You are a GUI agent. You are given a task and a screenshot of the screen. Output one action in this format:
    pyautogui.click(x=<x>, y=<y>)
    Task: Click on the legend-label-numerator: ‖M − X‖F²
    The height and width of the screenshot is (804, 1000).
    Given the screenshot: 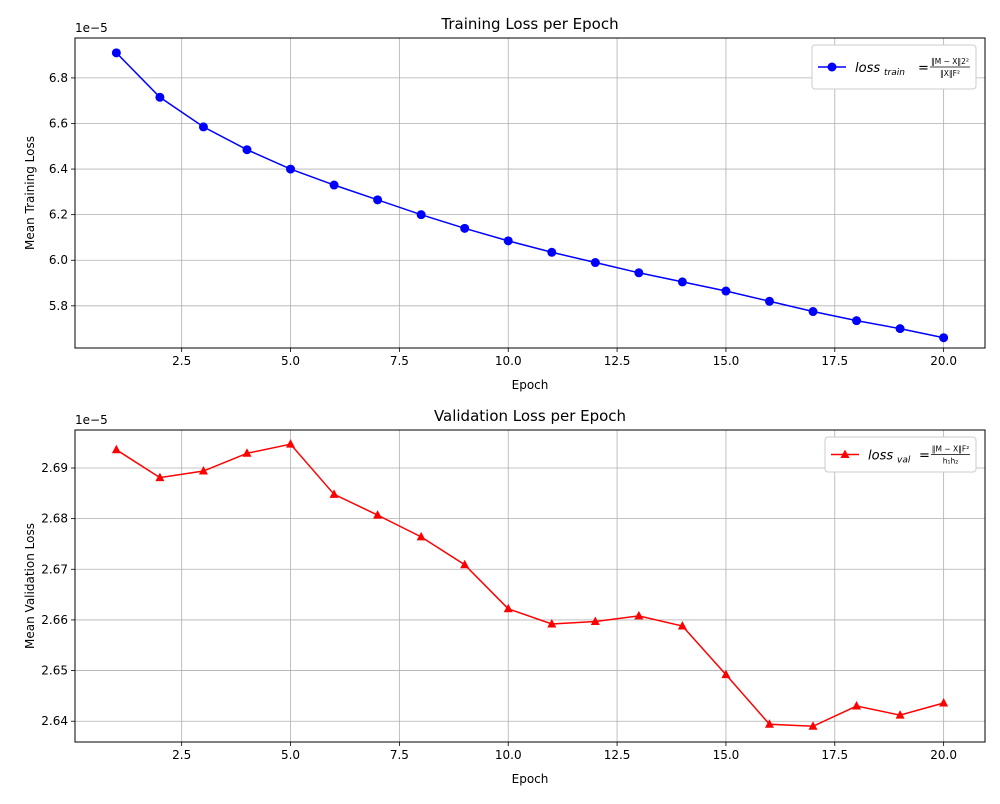 What is the action you would take?
    pyautogui.click(x=950, y=449)
    